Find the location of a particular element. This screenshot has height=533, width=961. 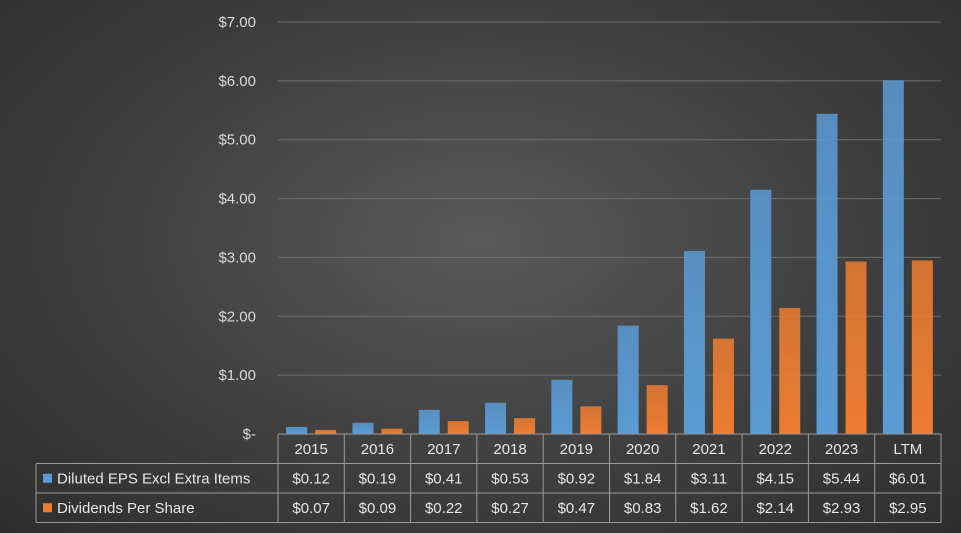

category-label: 2015 is located at coordinates (310, 449).